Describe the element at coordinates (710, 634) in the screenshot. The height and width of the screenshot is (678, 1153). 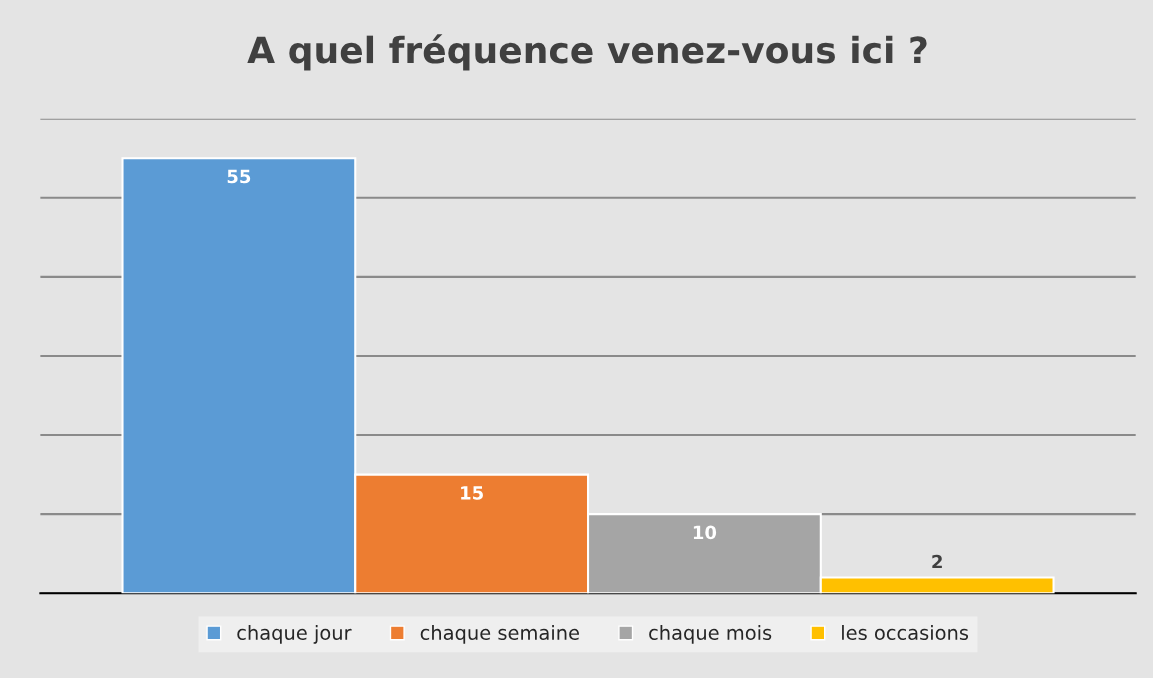
I see `legend-label: chaque mois` at that location.